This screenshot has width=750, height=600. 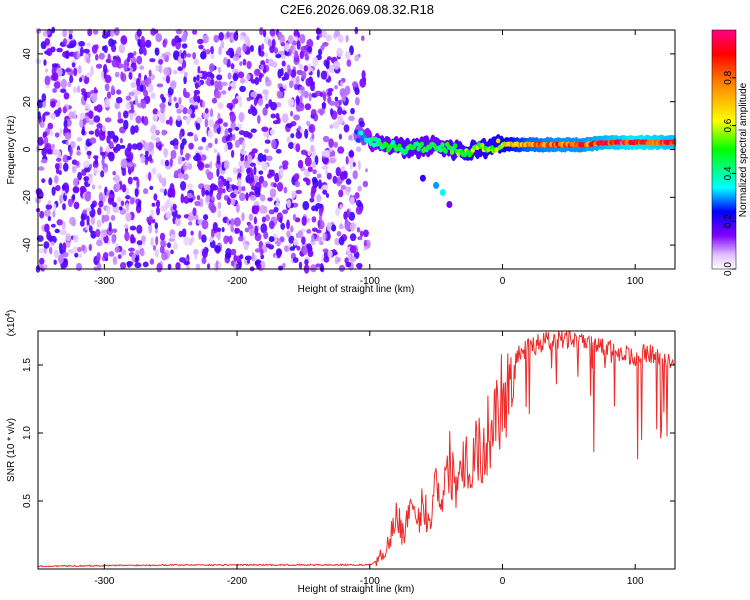 What do you see at coordinates (356, 289) in the screenshot?
I see `spectrogram-x-axis-label: Height of straight line (km)` at bounding box center [356, 289].